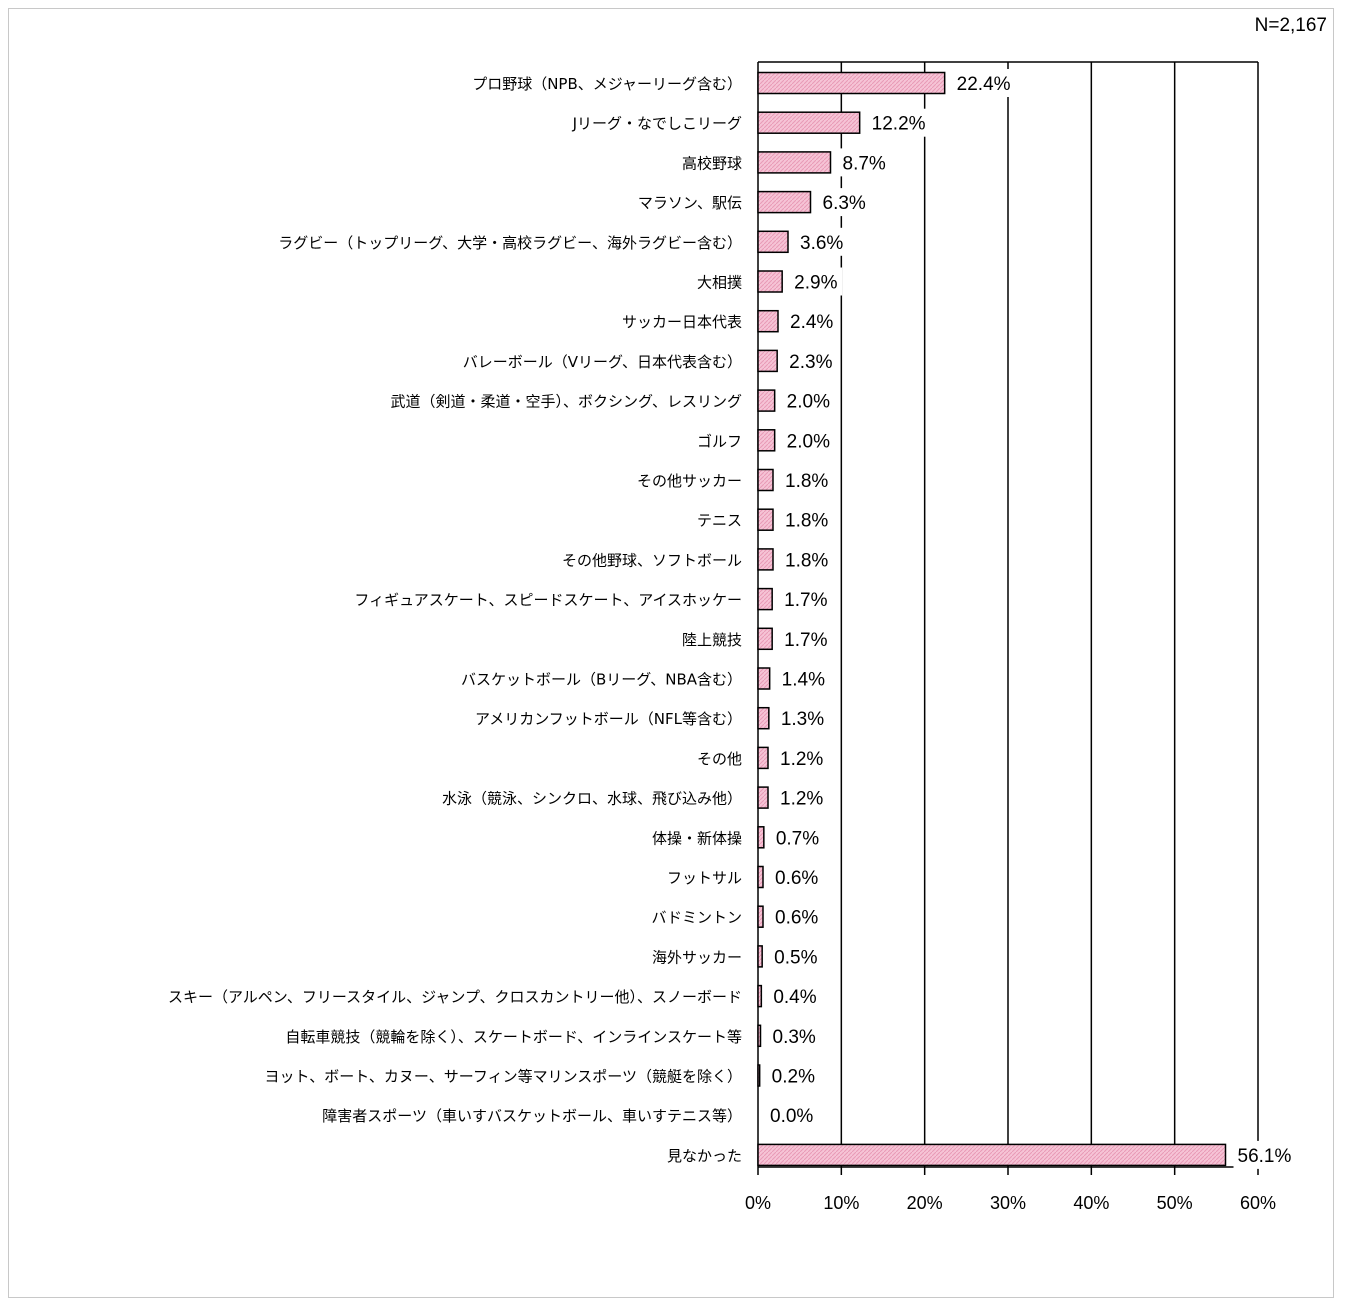 The height and width of the screenshot is (1304, 1345). I want to click on value-label: 0.6%, so click(796, 878).